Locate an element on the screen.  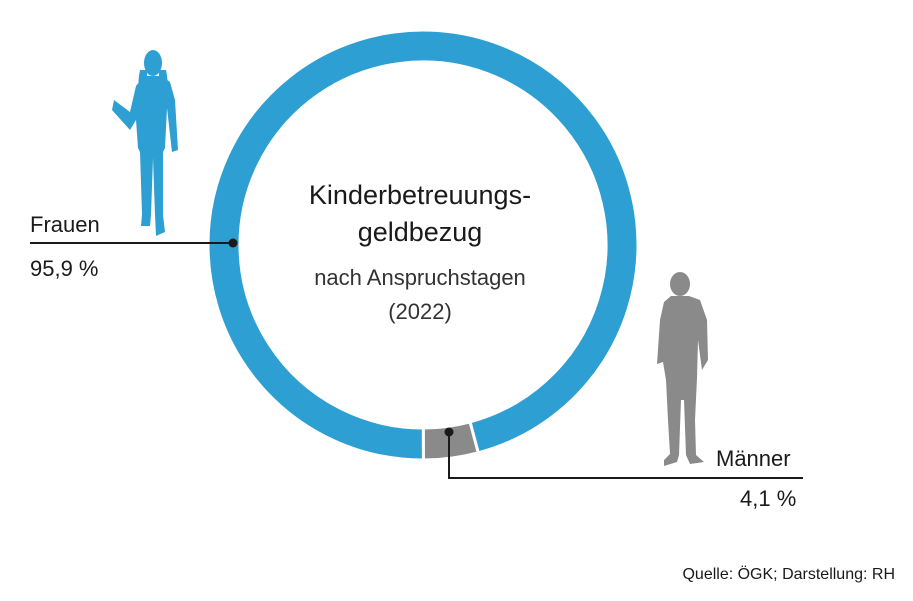
slice-value-maenner: 4,1 % is located at coordinates (768, 498).